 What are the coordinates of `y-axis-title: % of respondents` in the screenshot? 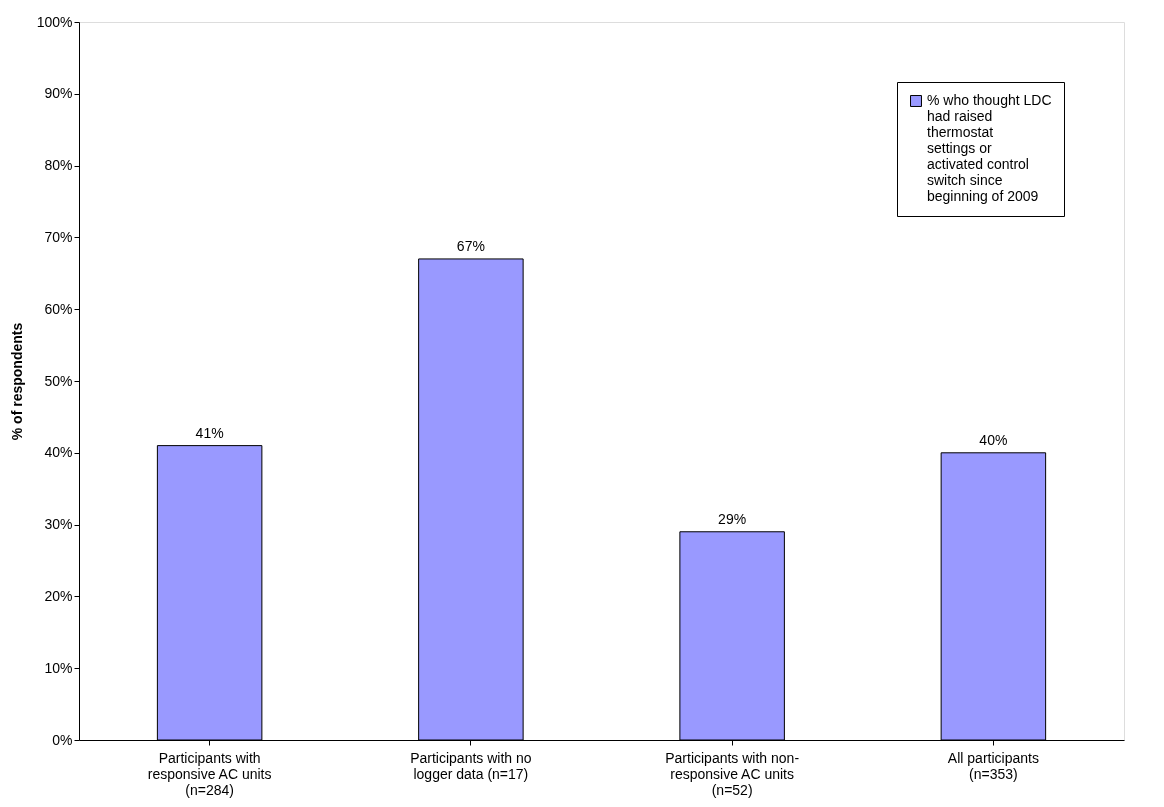 It's located at (16, 381).